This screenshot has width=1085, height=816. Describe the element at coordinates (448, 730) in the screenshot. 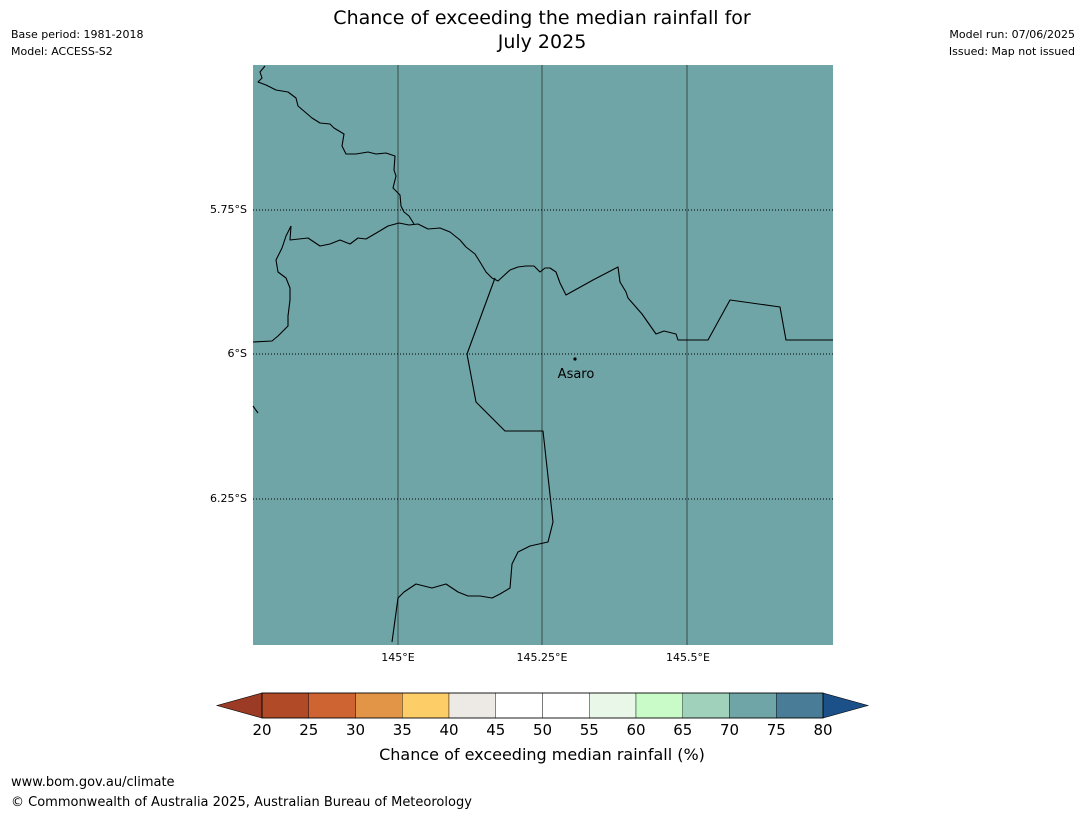

I see `colorbar-tick-label: 40` at that location.